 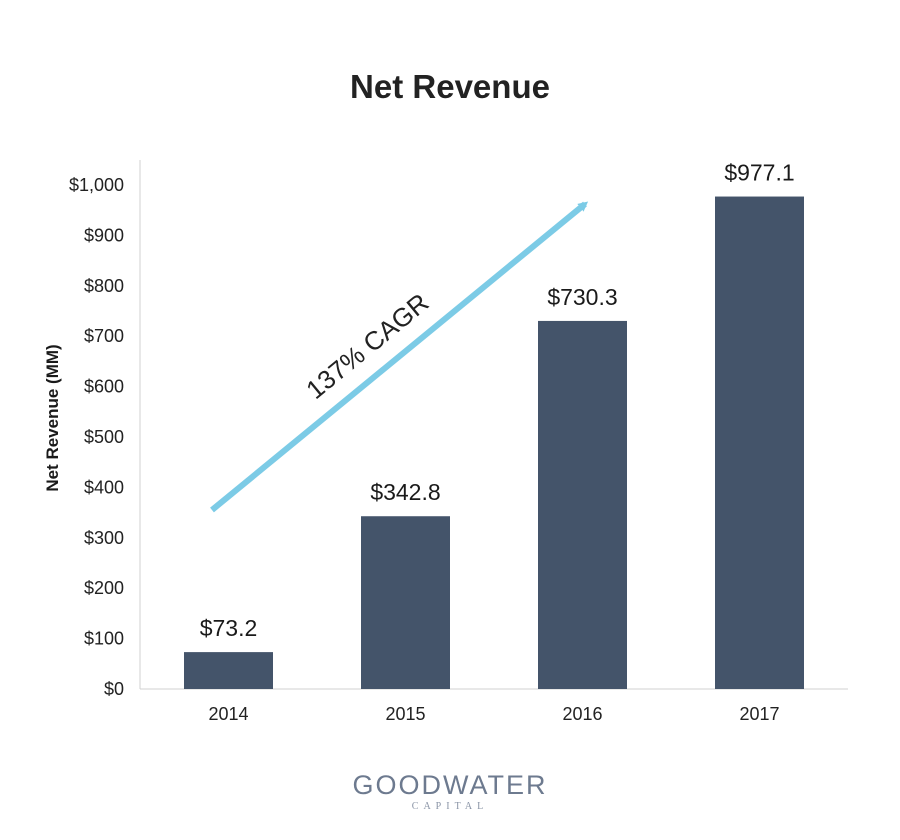 I want to click on y-tick-label: $800, so click(x=104, y=286).